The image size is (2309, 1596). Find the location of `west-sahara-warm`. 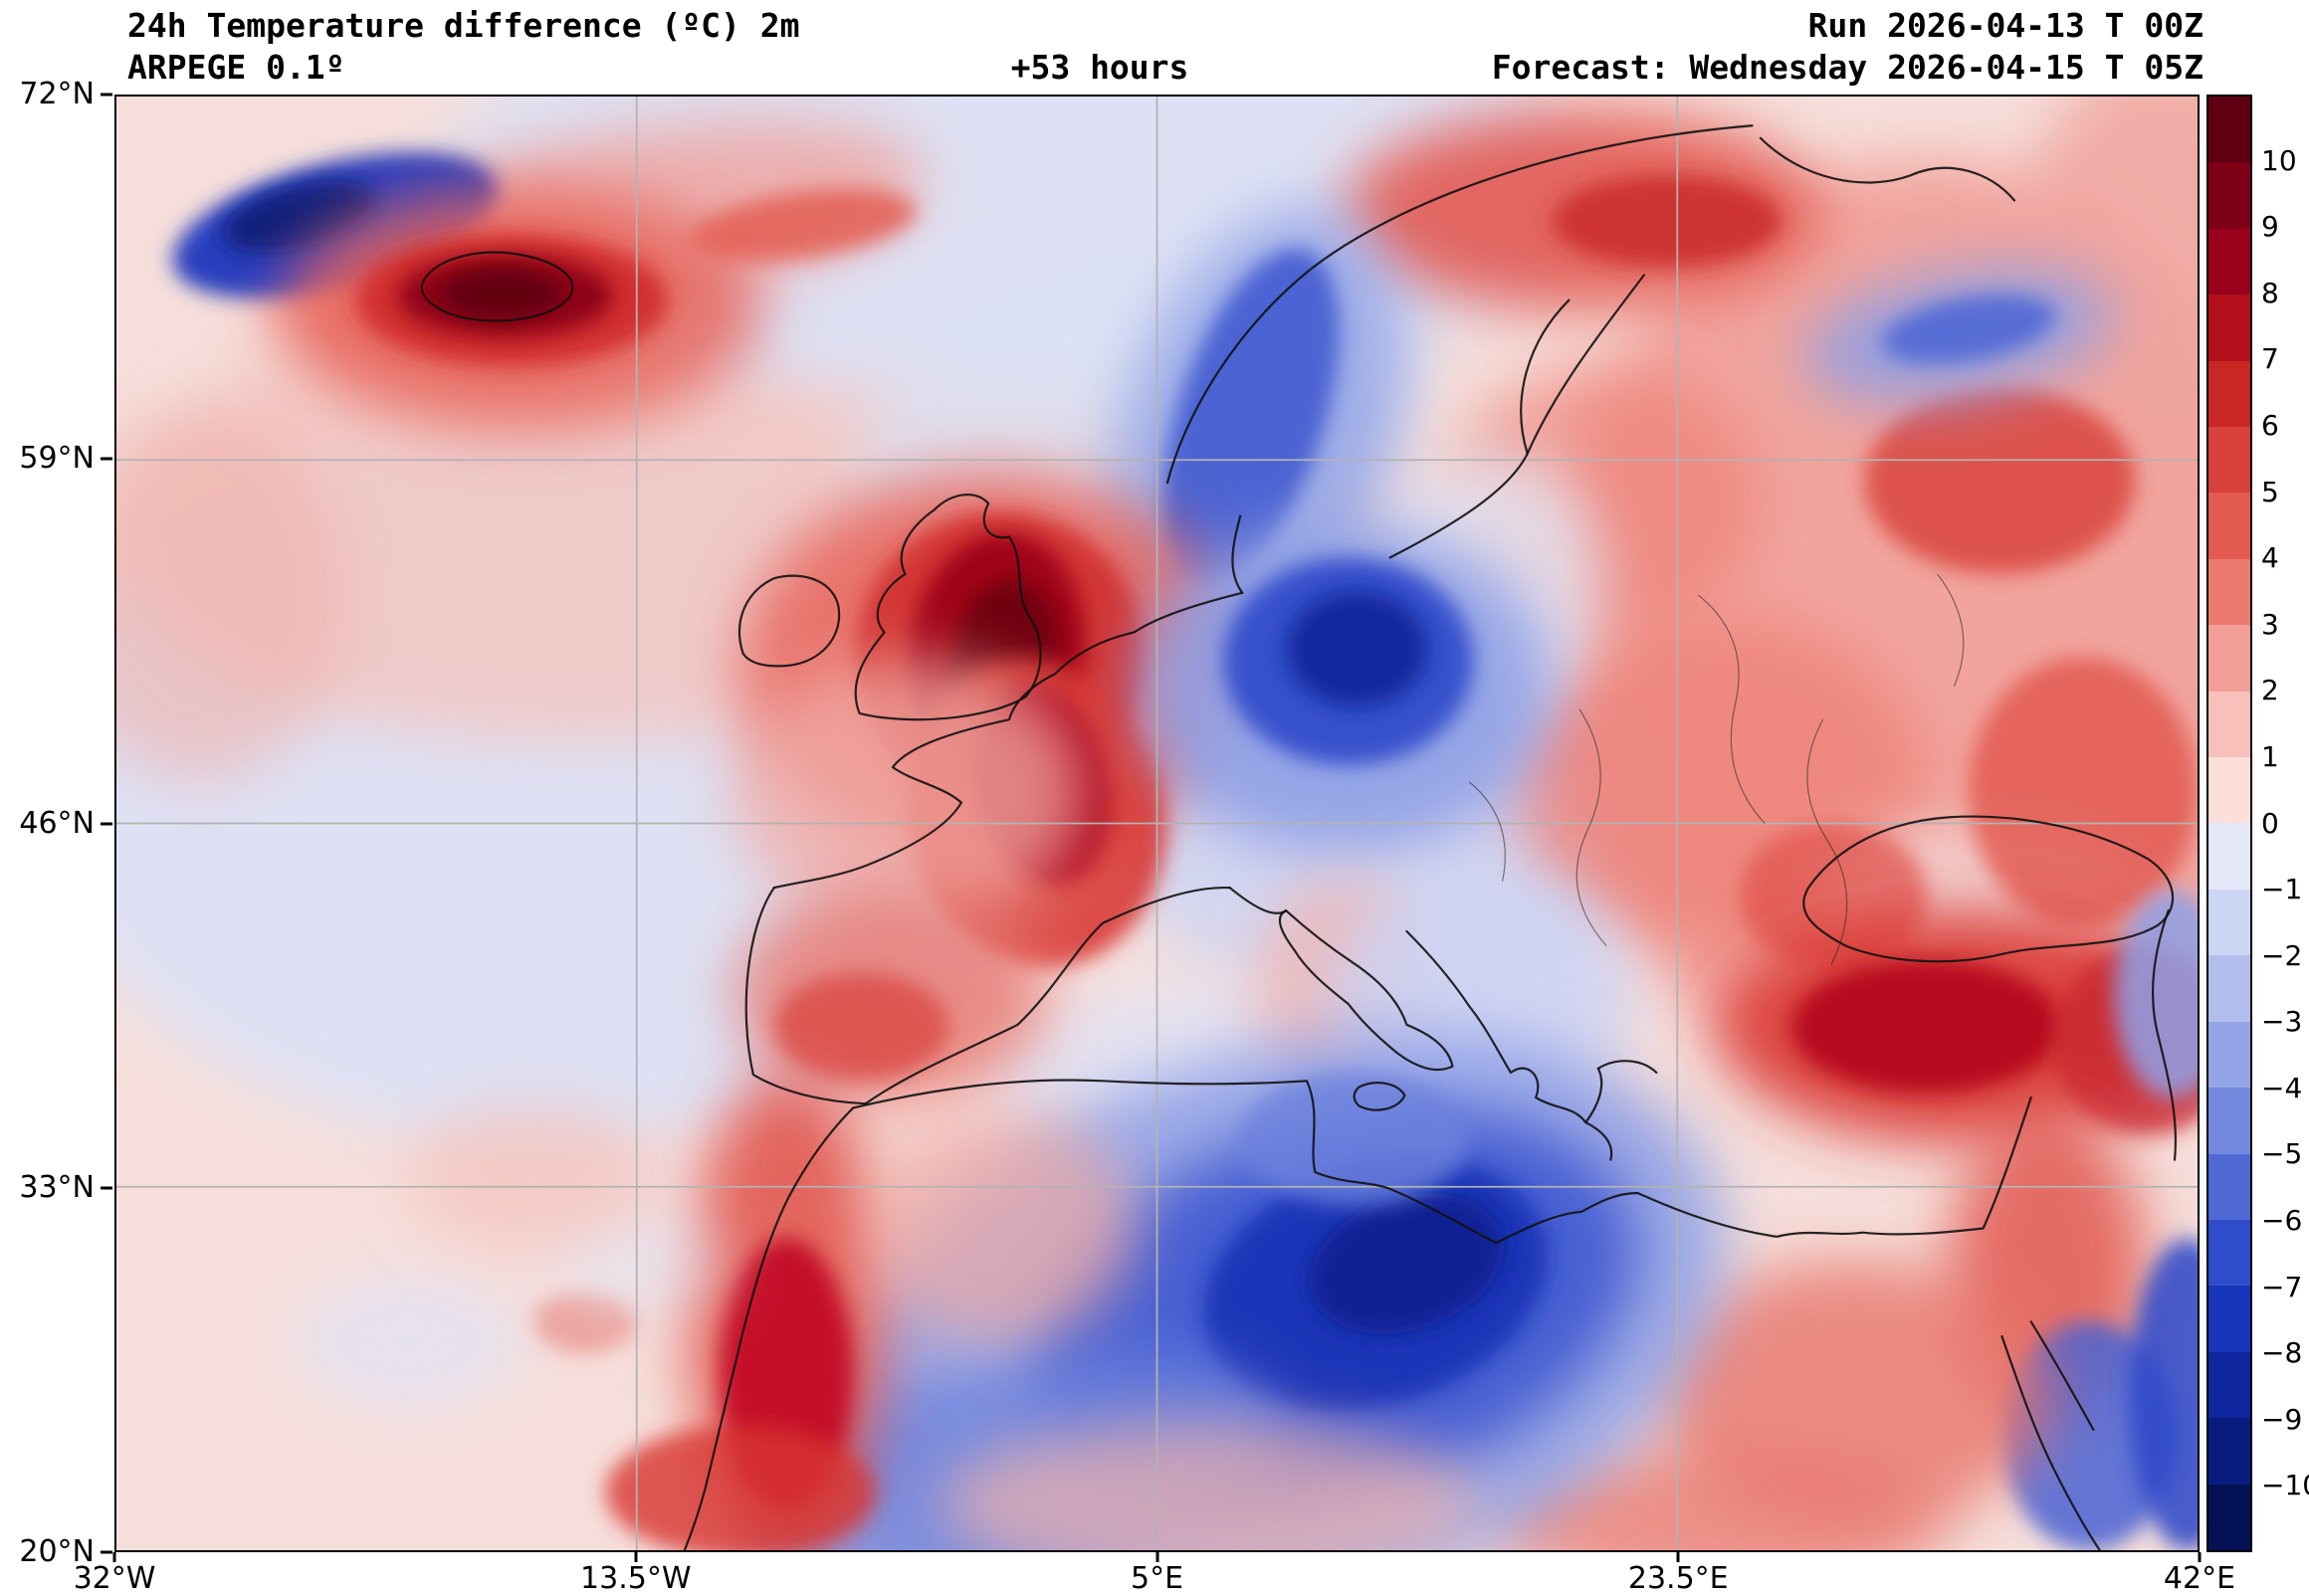

west-sahara-warm is located at coordinates (741, 1488).